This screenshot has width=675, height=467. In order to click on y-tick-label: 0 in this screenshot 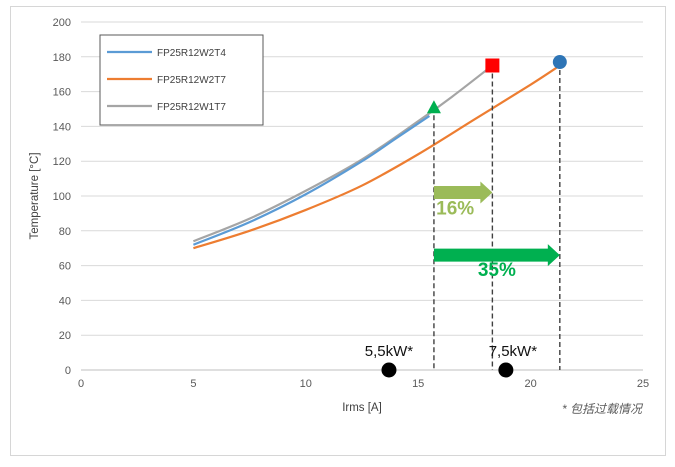, I will do `click(68, 371)`.